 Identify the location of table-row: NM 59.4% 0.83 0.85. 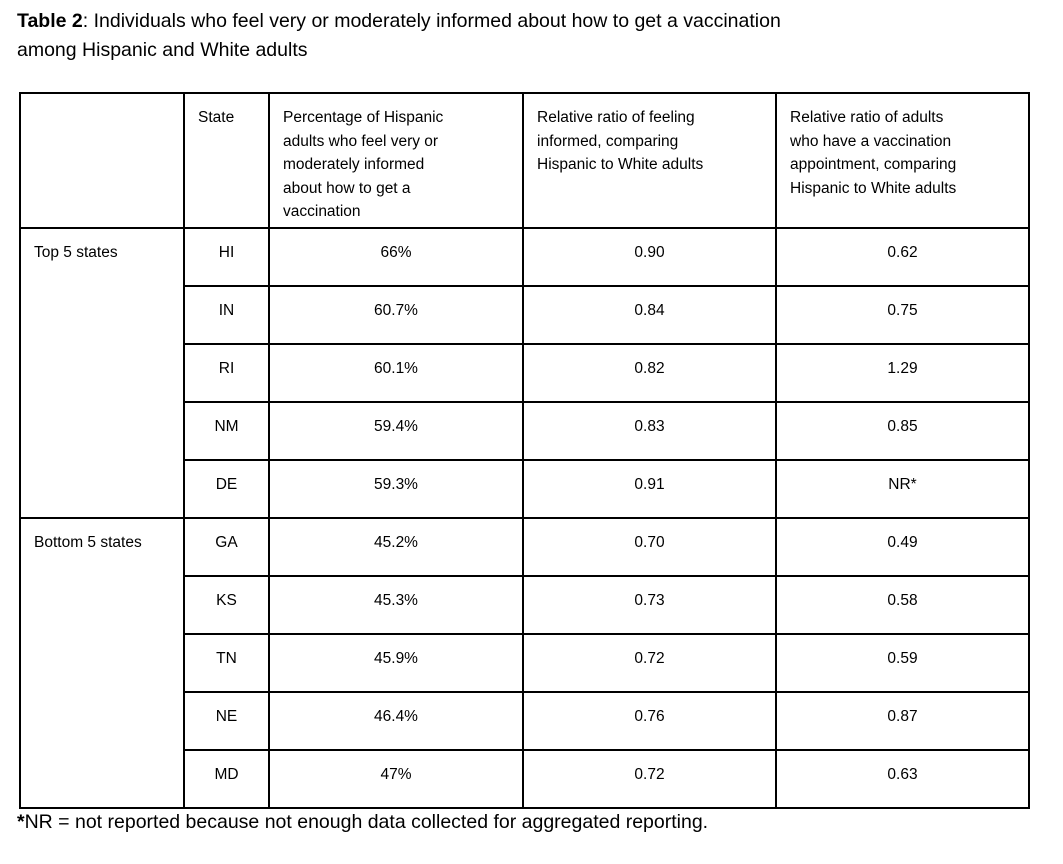
(525, 431).